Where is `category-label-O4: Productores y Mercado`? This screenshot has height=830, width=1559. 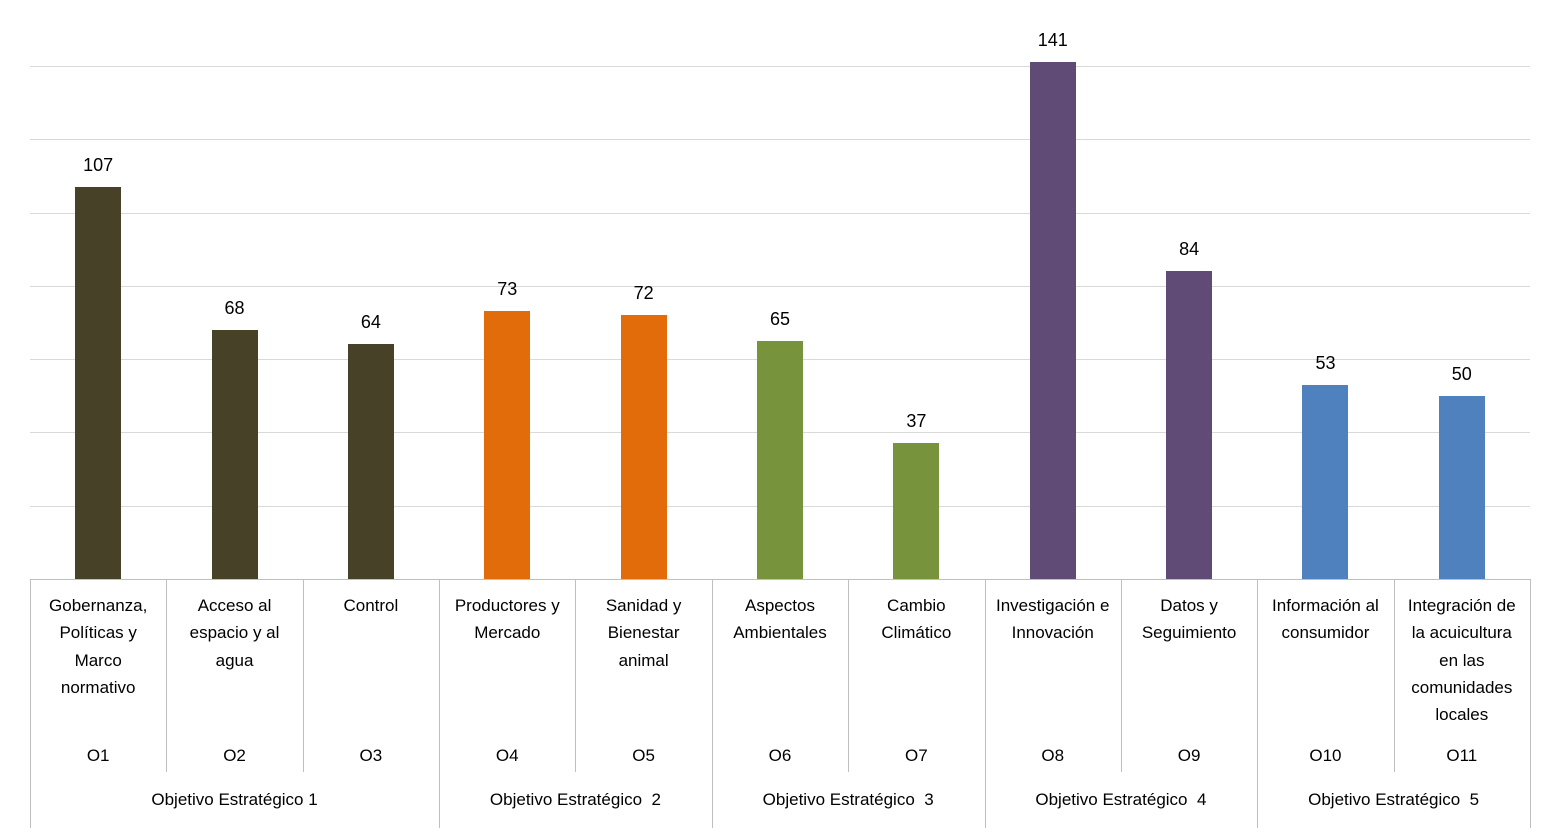
category-label-O4: Productores y Mercado is located at coordinates (507, 619).